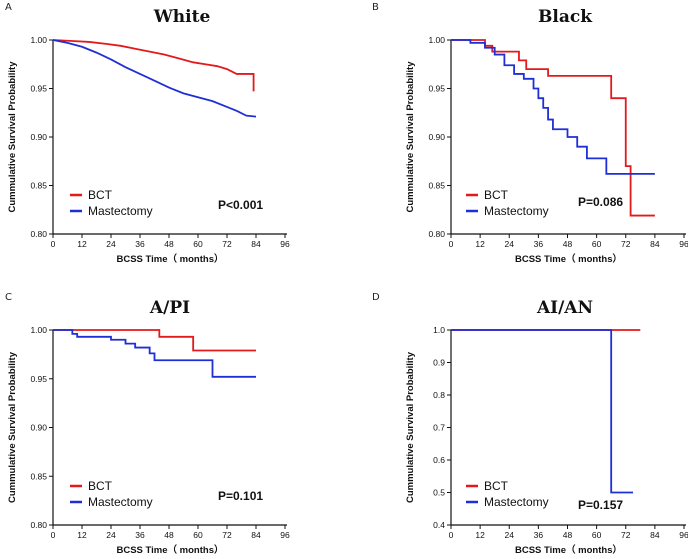  Describe the element at coordinates (8, 297) in the screenshot. I see `panel-letter: C` at that location.